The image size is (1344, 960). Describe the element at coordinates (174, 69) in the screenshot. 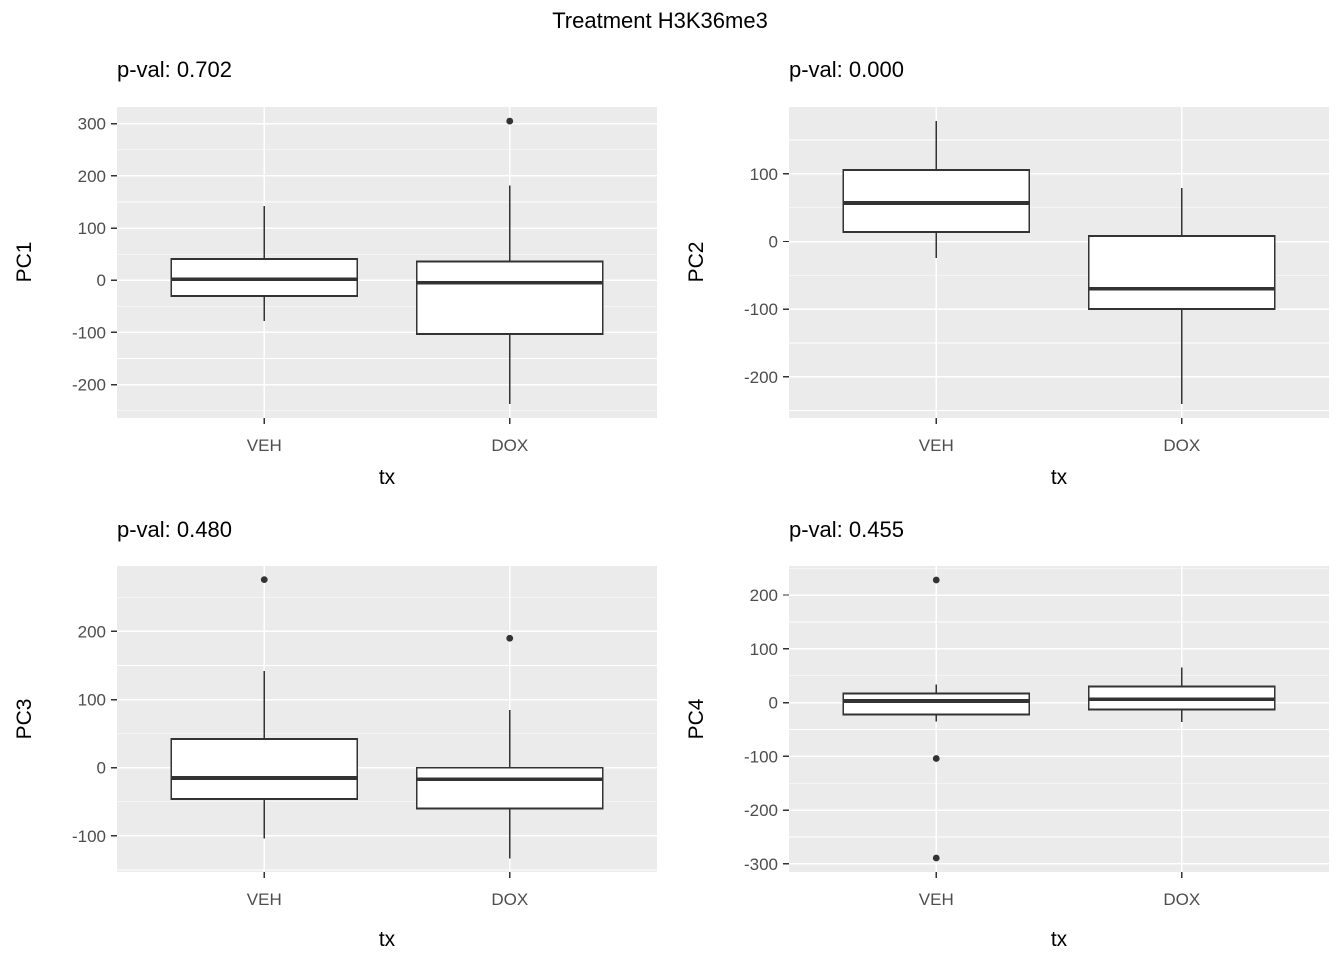

I see `panel-subtitle: p-val: 0.702` at that location.